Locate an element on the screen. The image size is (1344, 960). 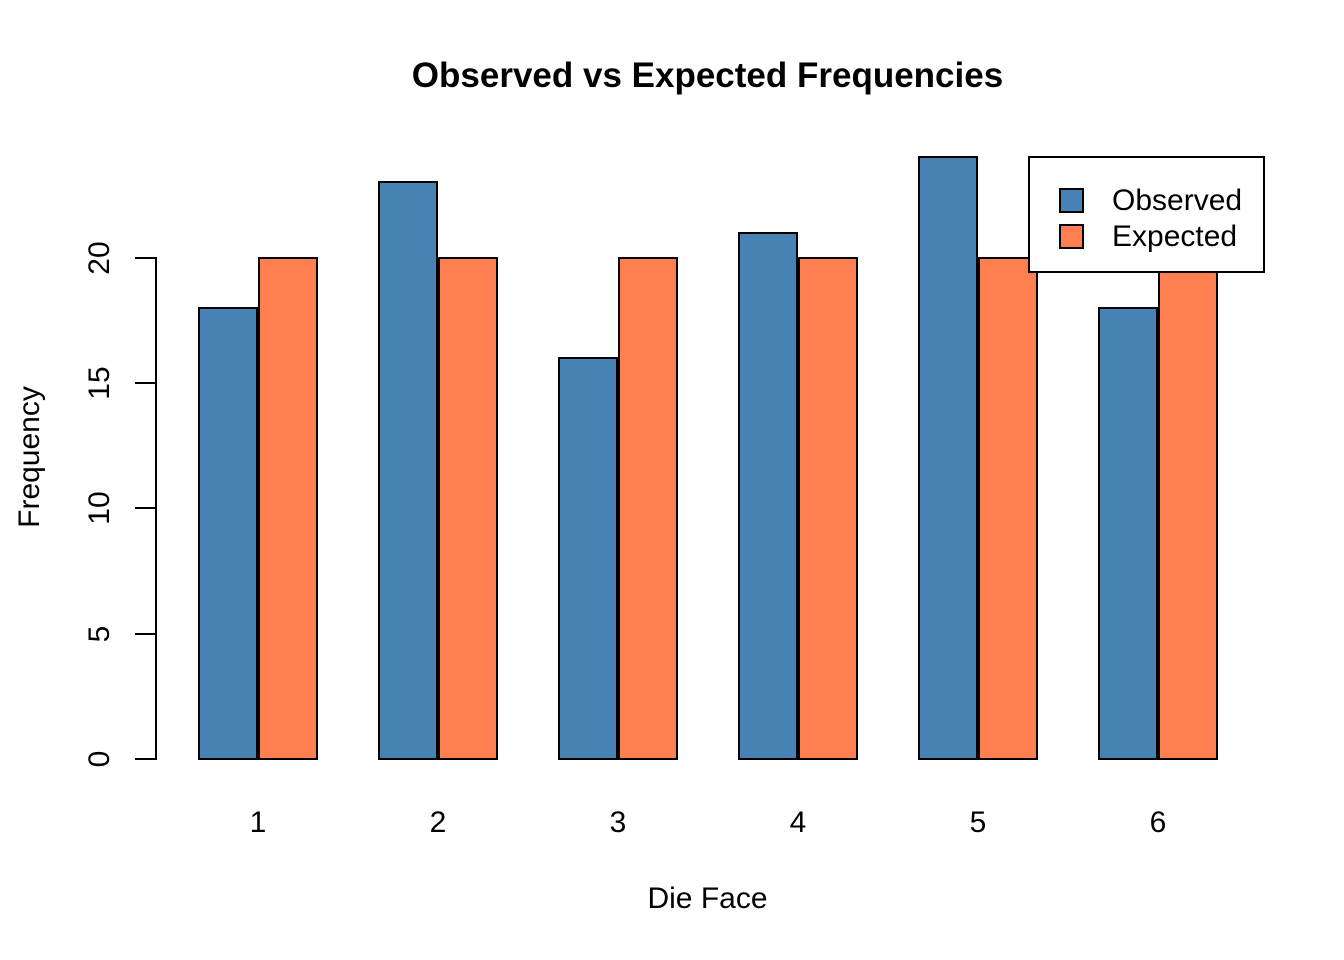
x-tick-label-3: 3 is located at coordinates (618, 822).